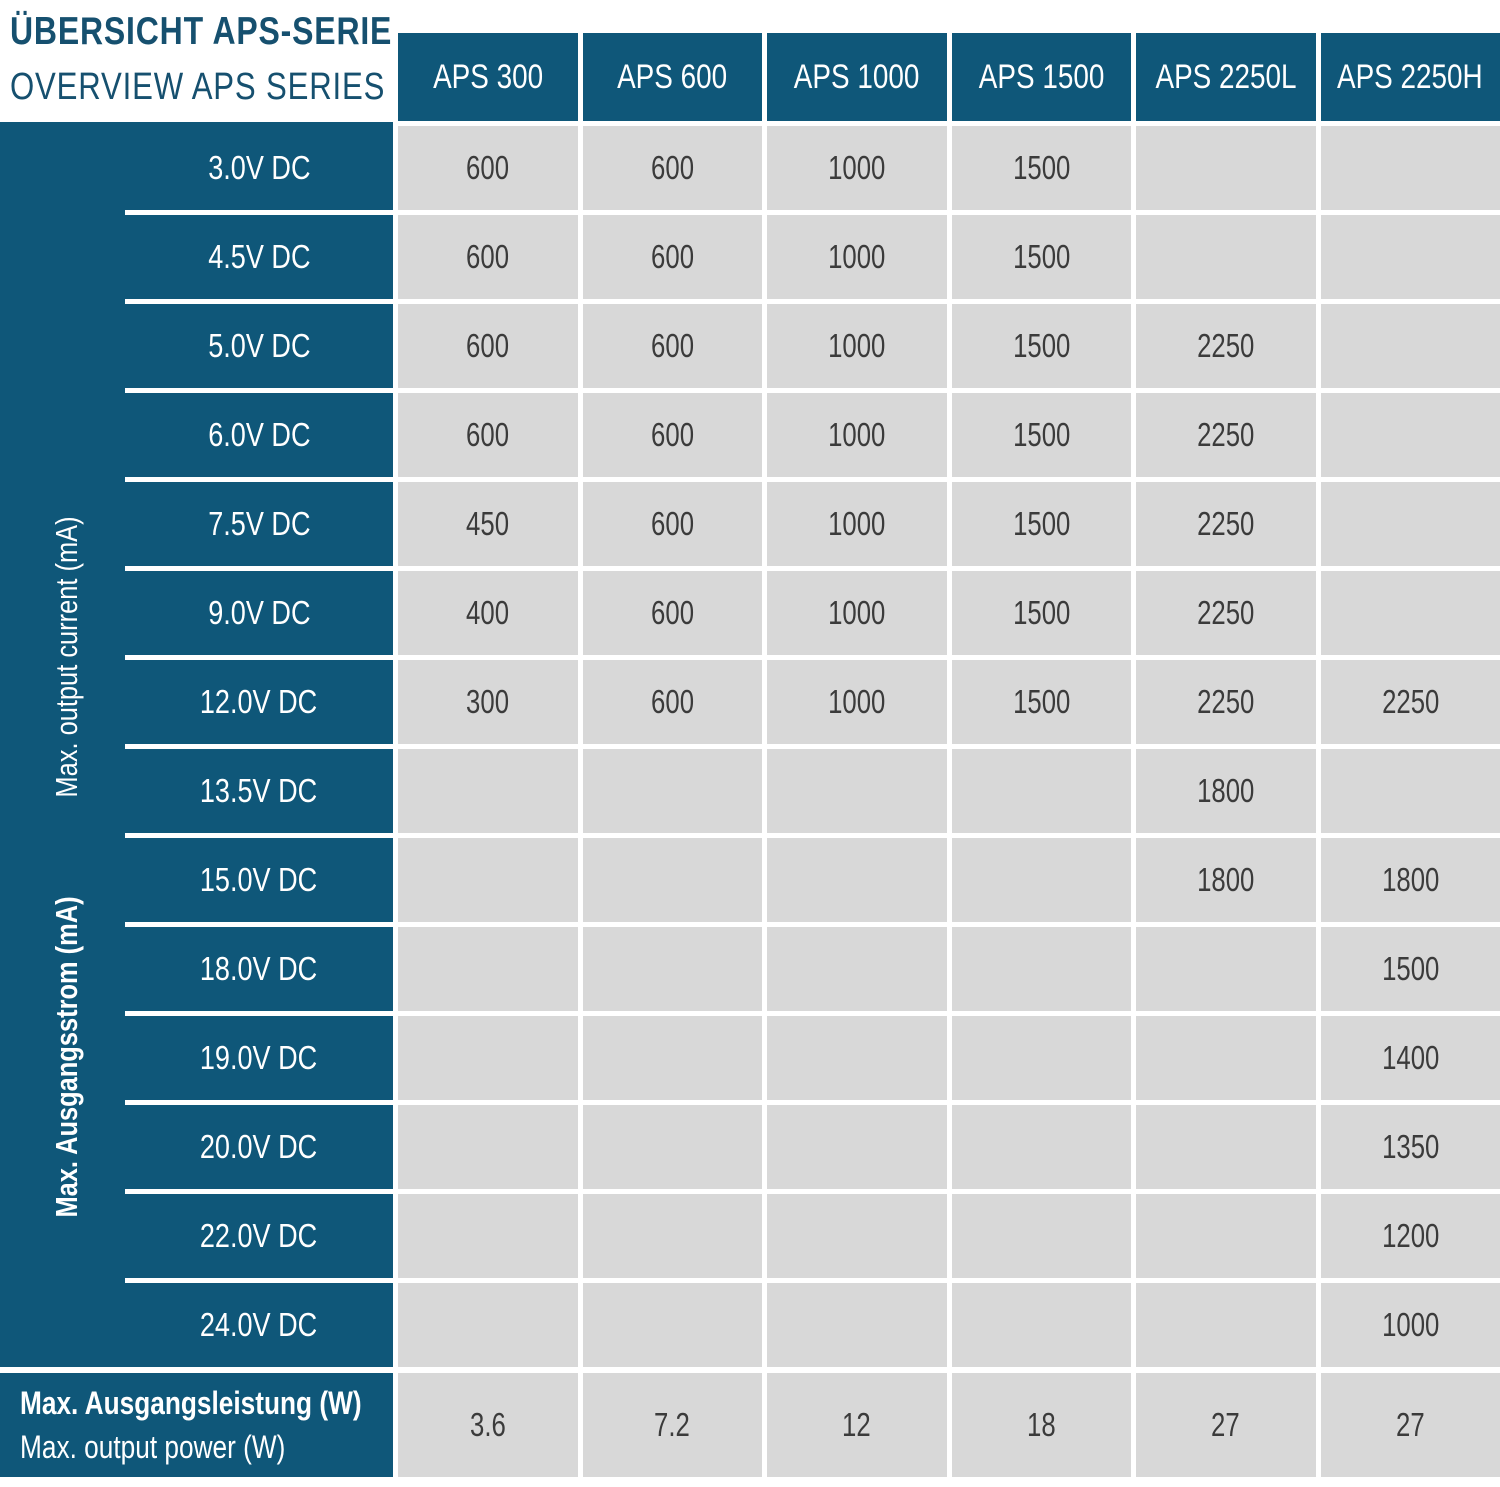  What do you see at coordinates (1410, 1058) in the screenshot?
I see `data-cell: 1400` at bounding box center [1410, 1058].